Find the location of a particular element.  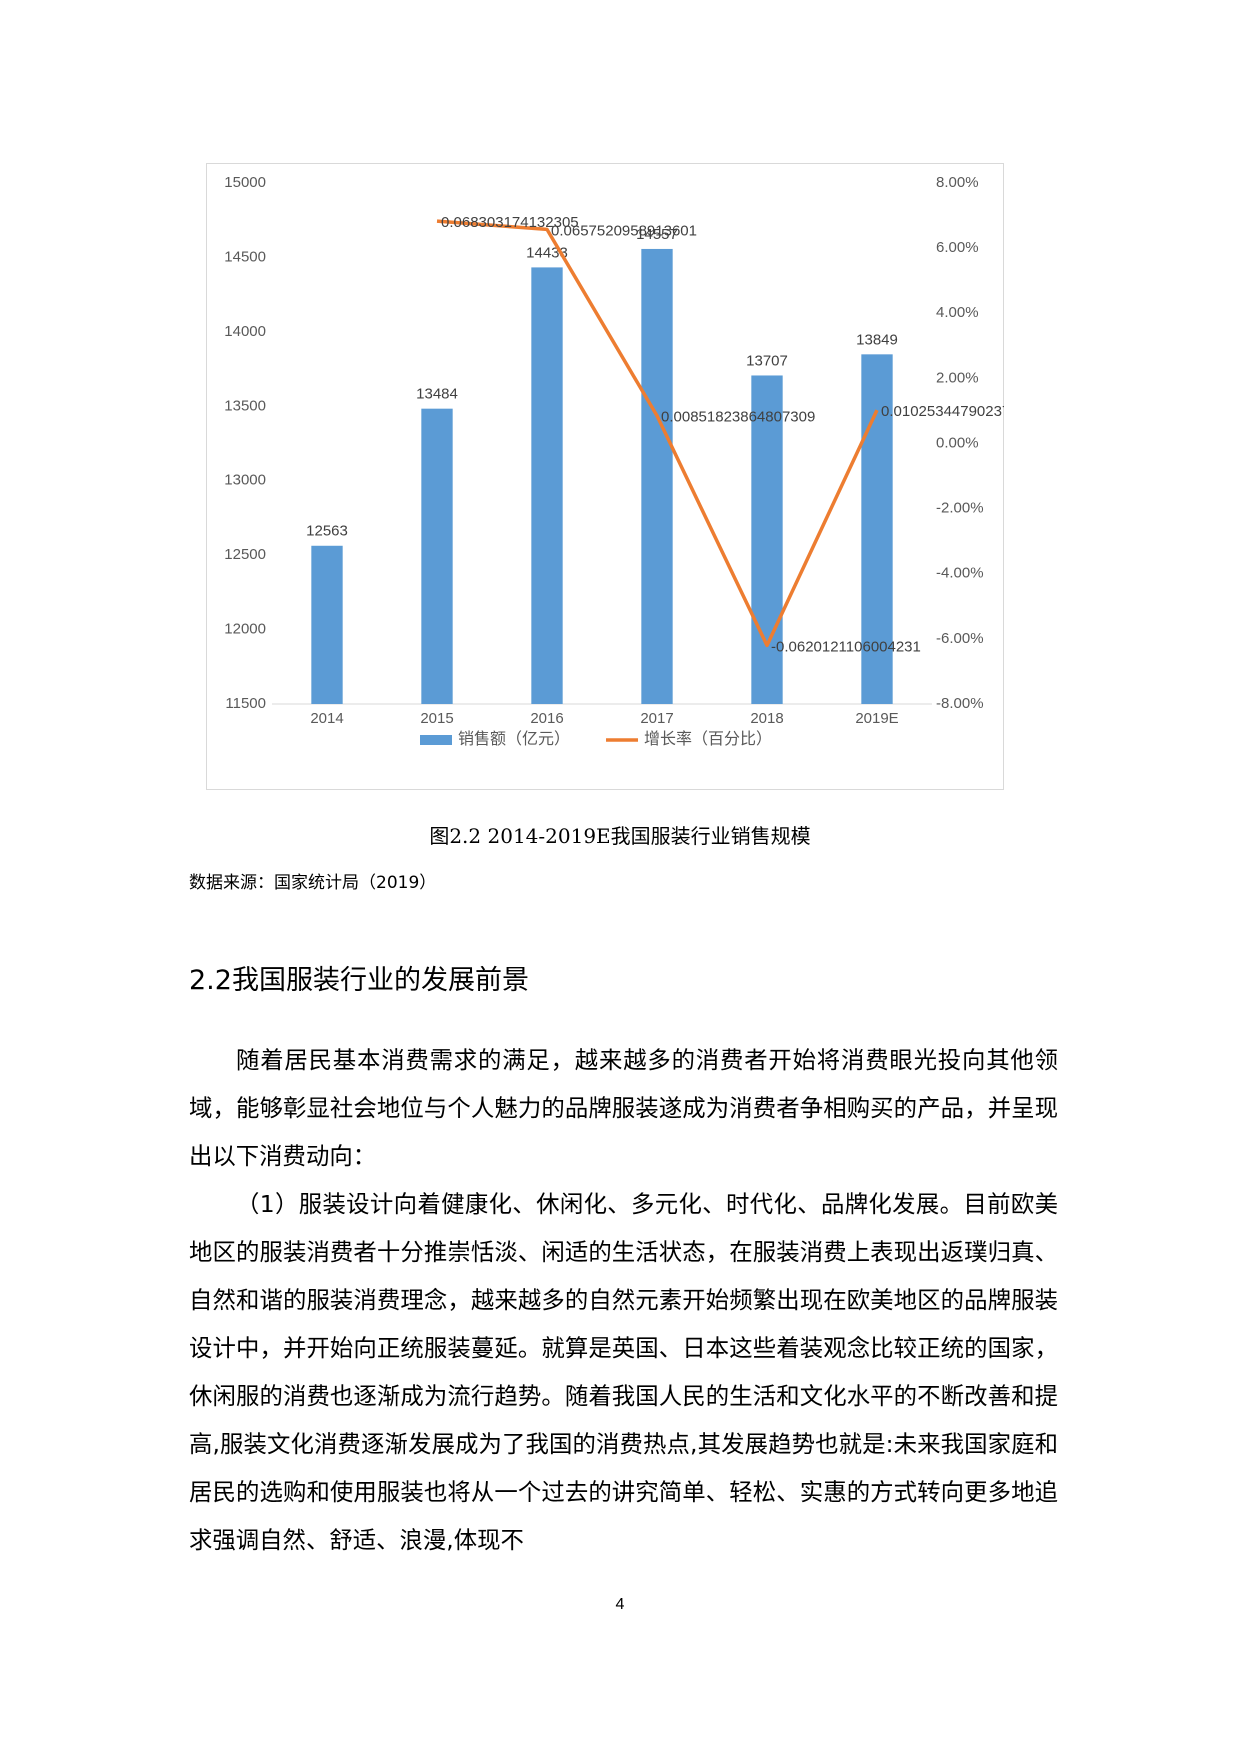

data-label: 13484 is located at coordinates (437, 394).